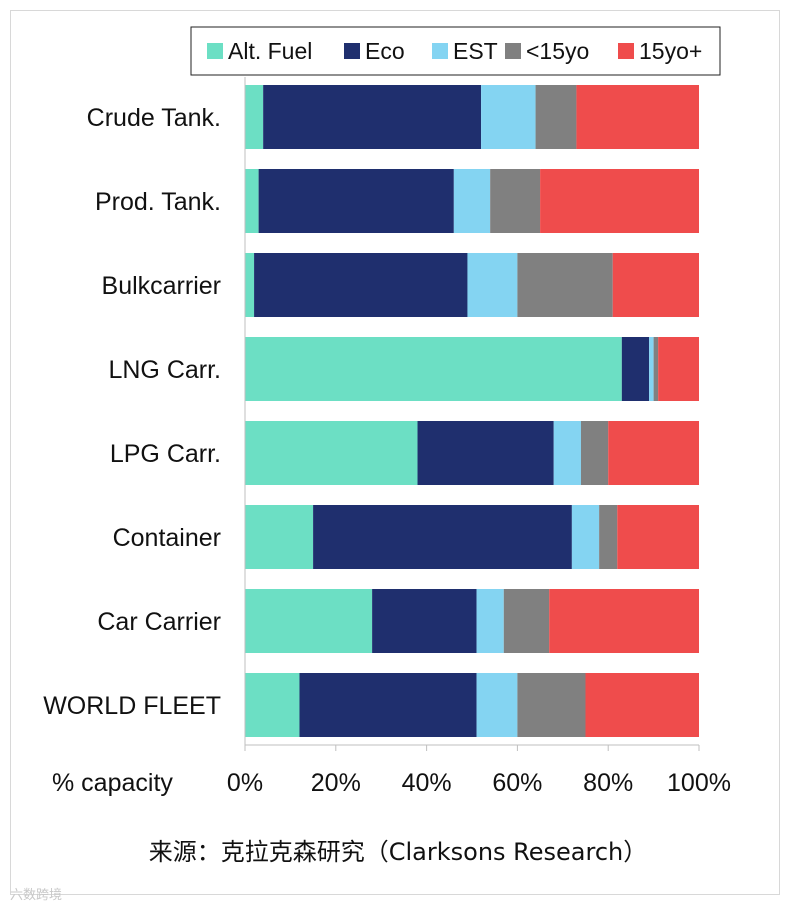 Image resolution: width=796 pixels, height=910 pixels. What do you see at coordinates (427, 783) in the screenshot?
I see `x-tick-label: 40%` at bounding box center [427, 783].